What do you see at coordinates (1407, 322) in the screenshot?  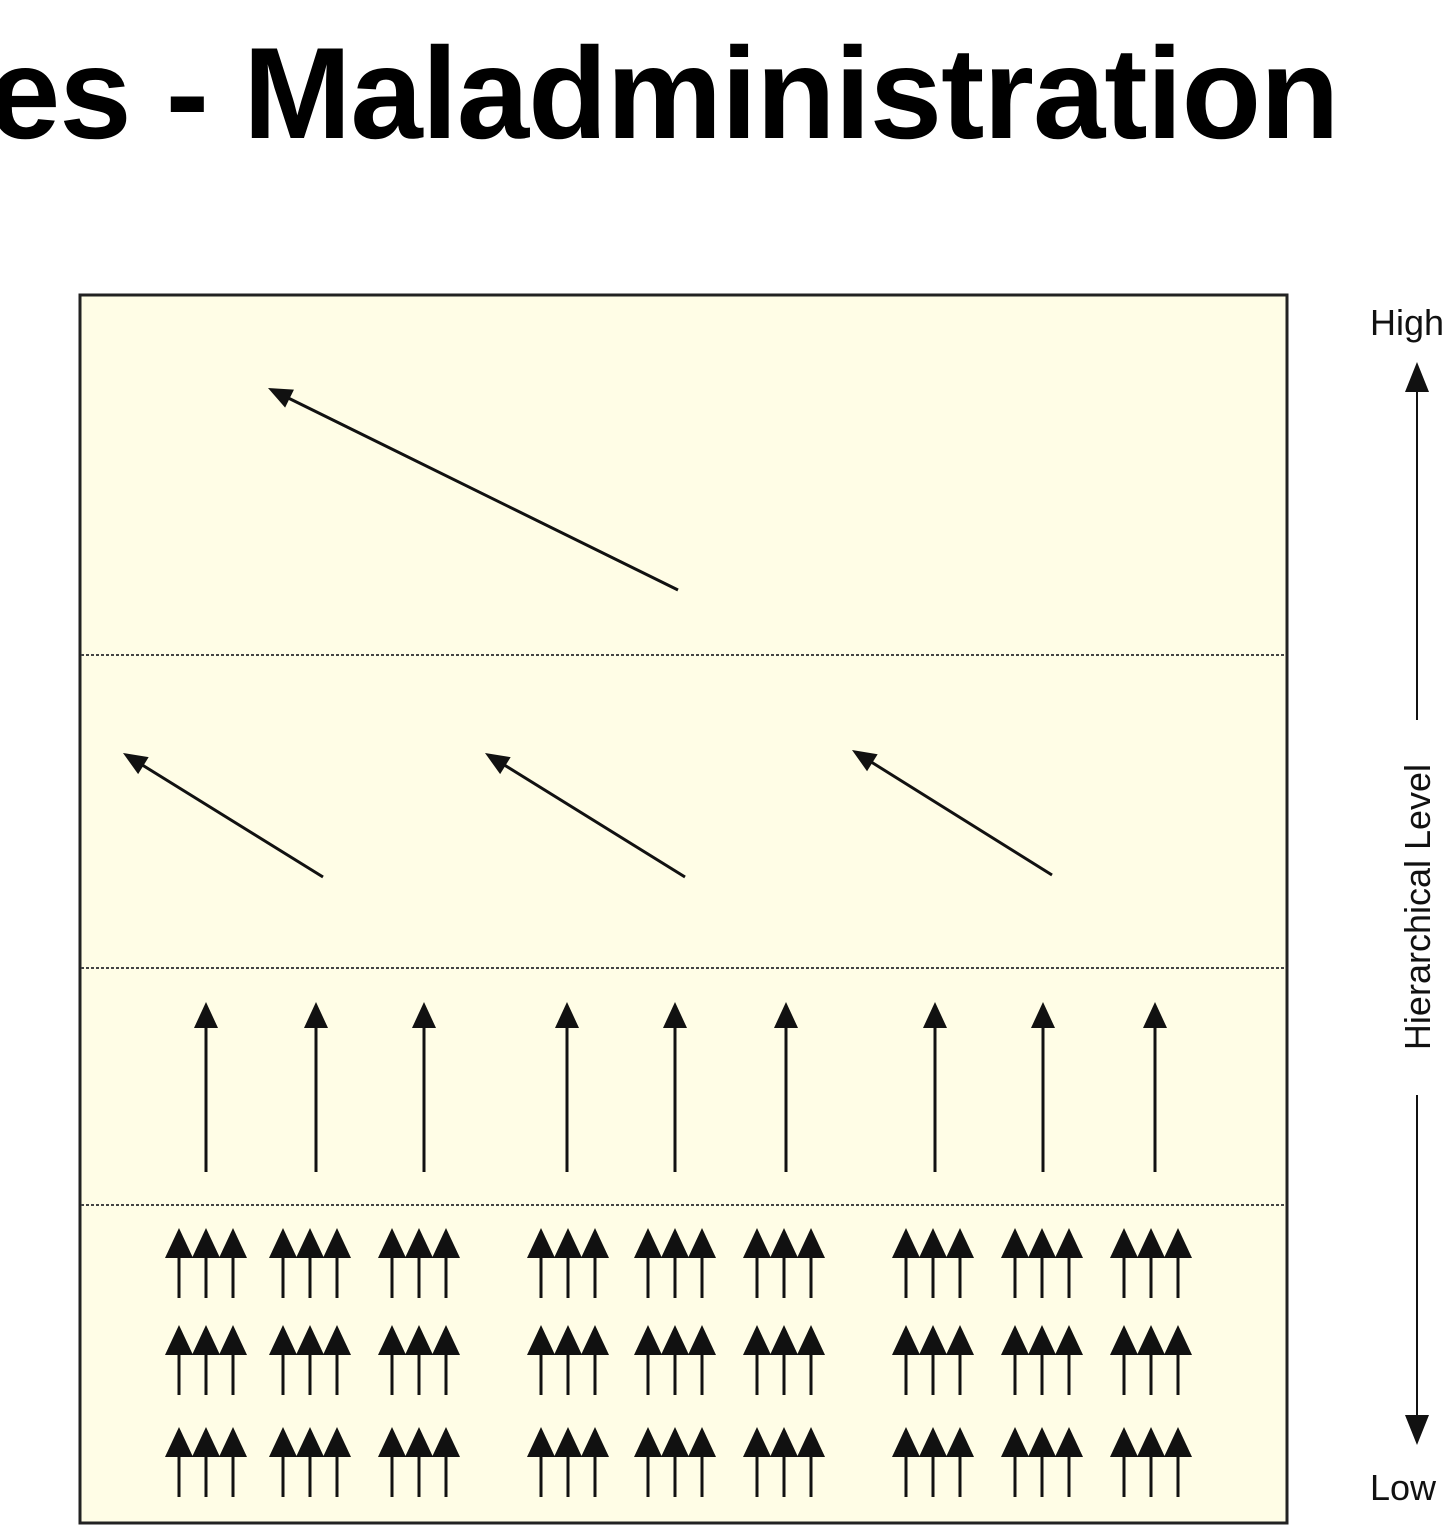 I see `axis-high-label: High` at bounding box center [1407, 322].